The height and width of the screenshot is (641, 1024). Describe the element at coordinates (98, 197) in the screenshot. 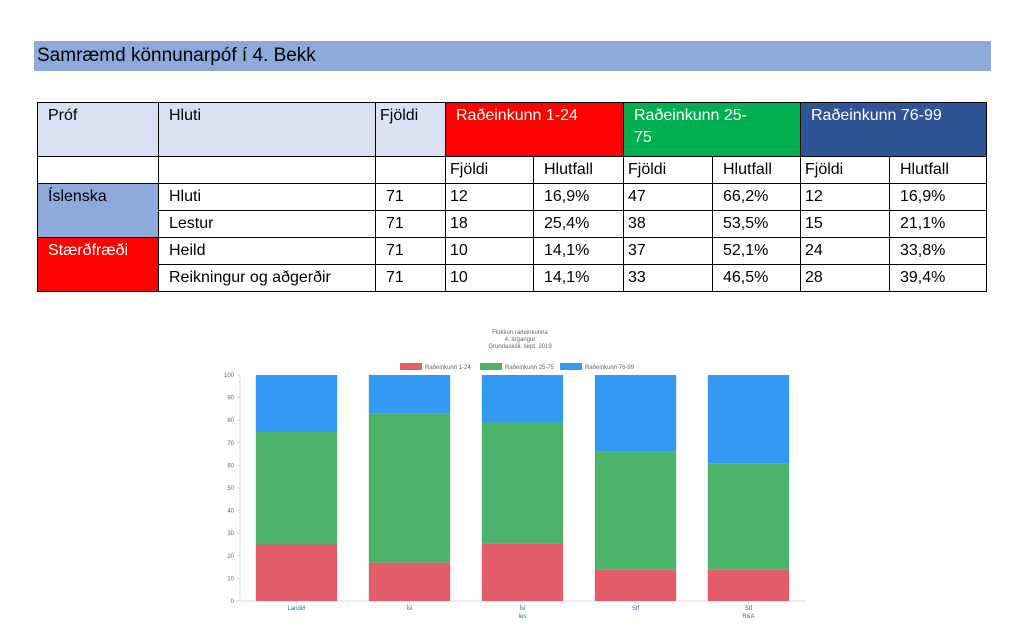

I see `subject-cell: Íslenska` at that location.